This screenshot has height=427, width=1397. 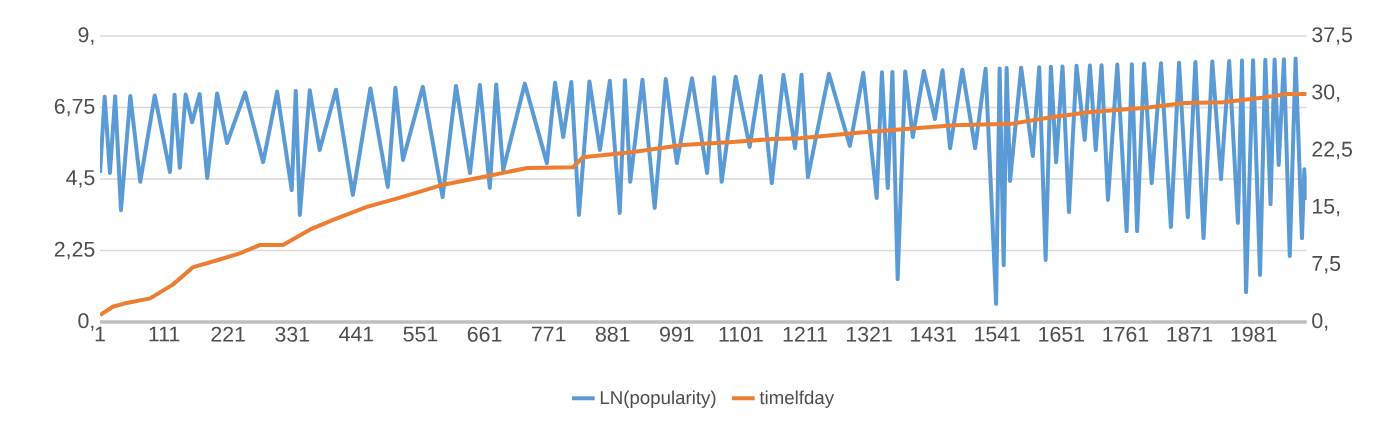 I want to click on y-tick-label: 2,25, so click(x=74, y=250).